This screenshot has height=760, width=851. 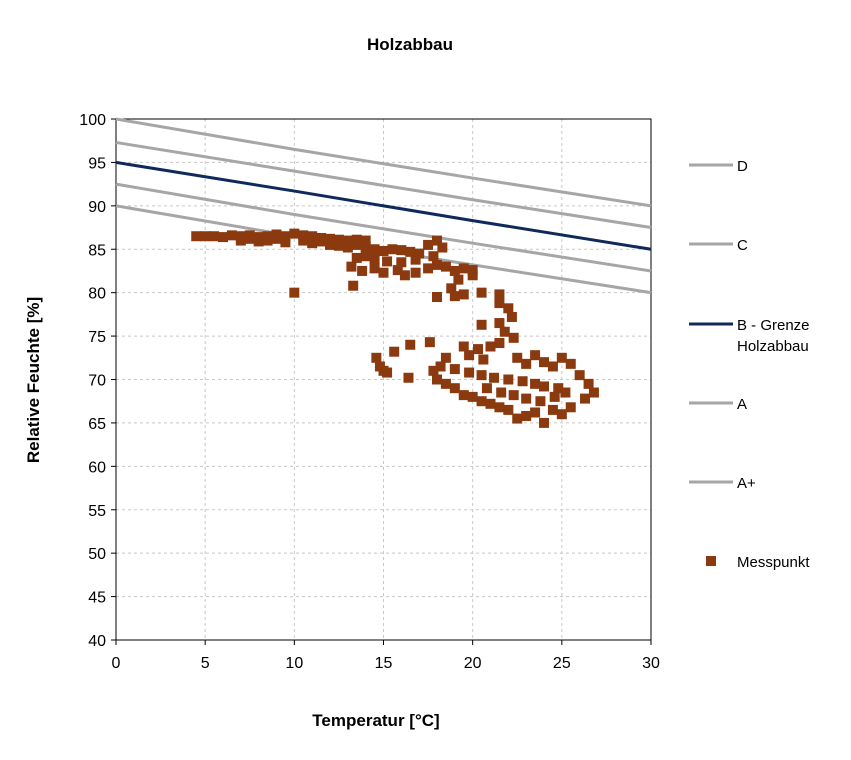 I want to click on legend-label-a: A, so click(x=742, y=404).